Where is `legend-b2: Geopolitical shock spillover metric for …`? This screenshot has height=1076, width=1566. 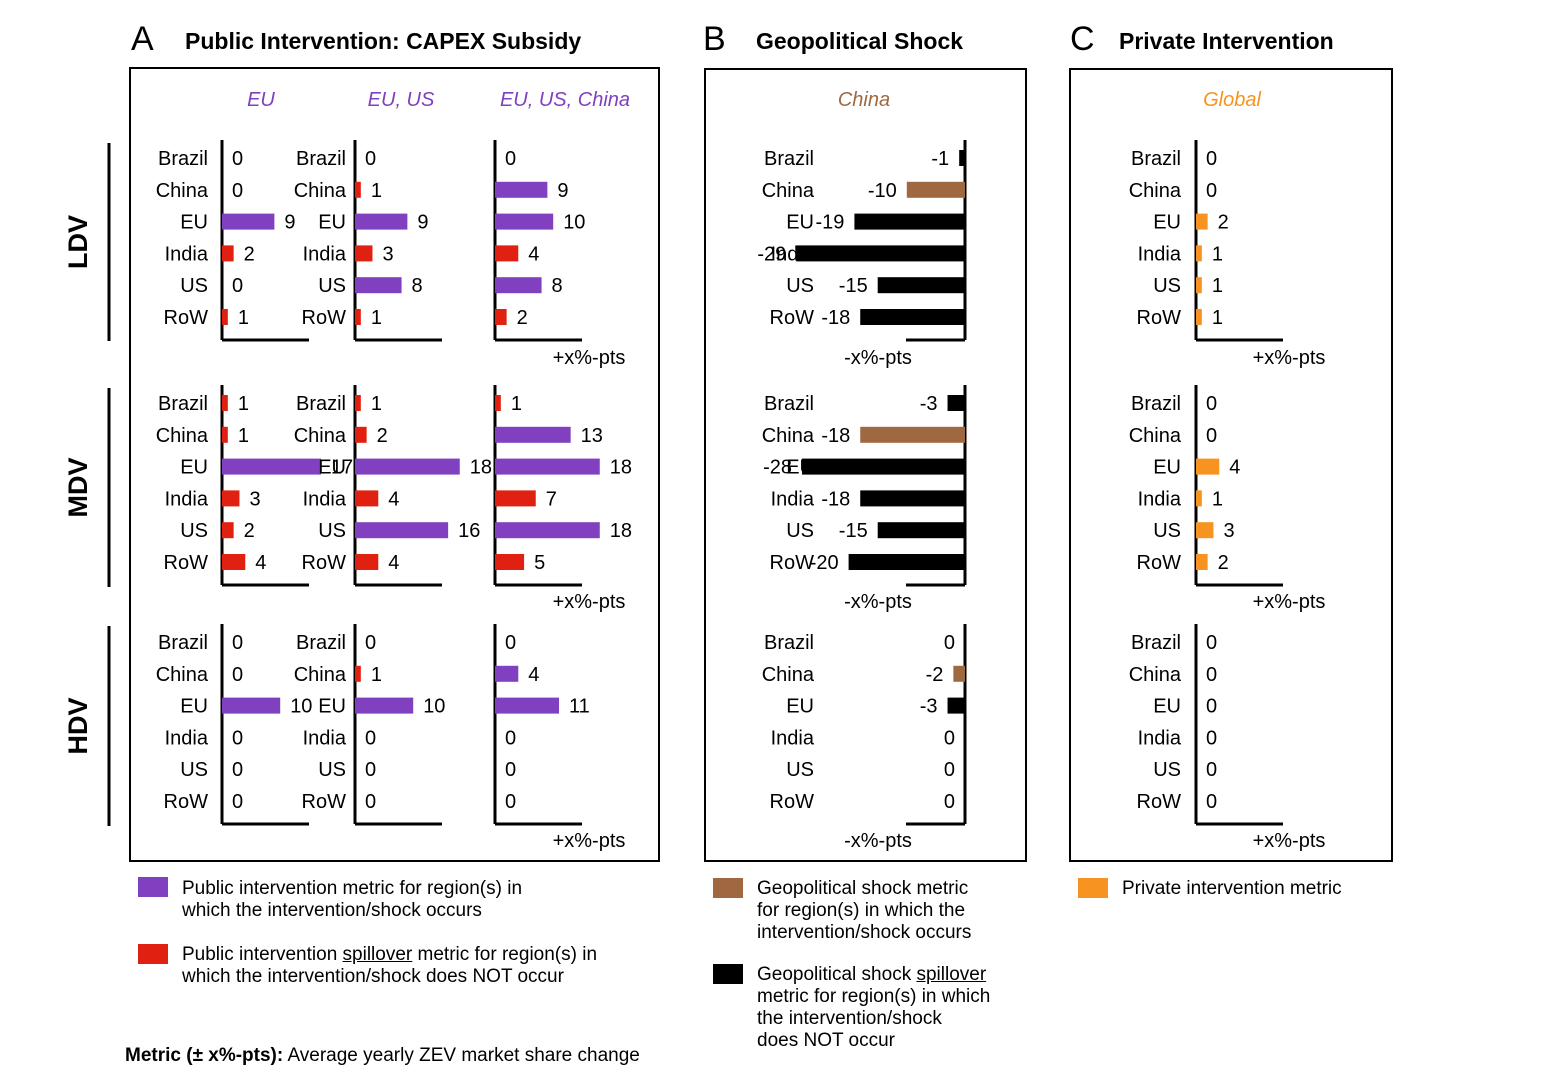
legend-b2: Geopolitical shock spillover metric for … is located at coordinates (873, 1008).